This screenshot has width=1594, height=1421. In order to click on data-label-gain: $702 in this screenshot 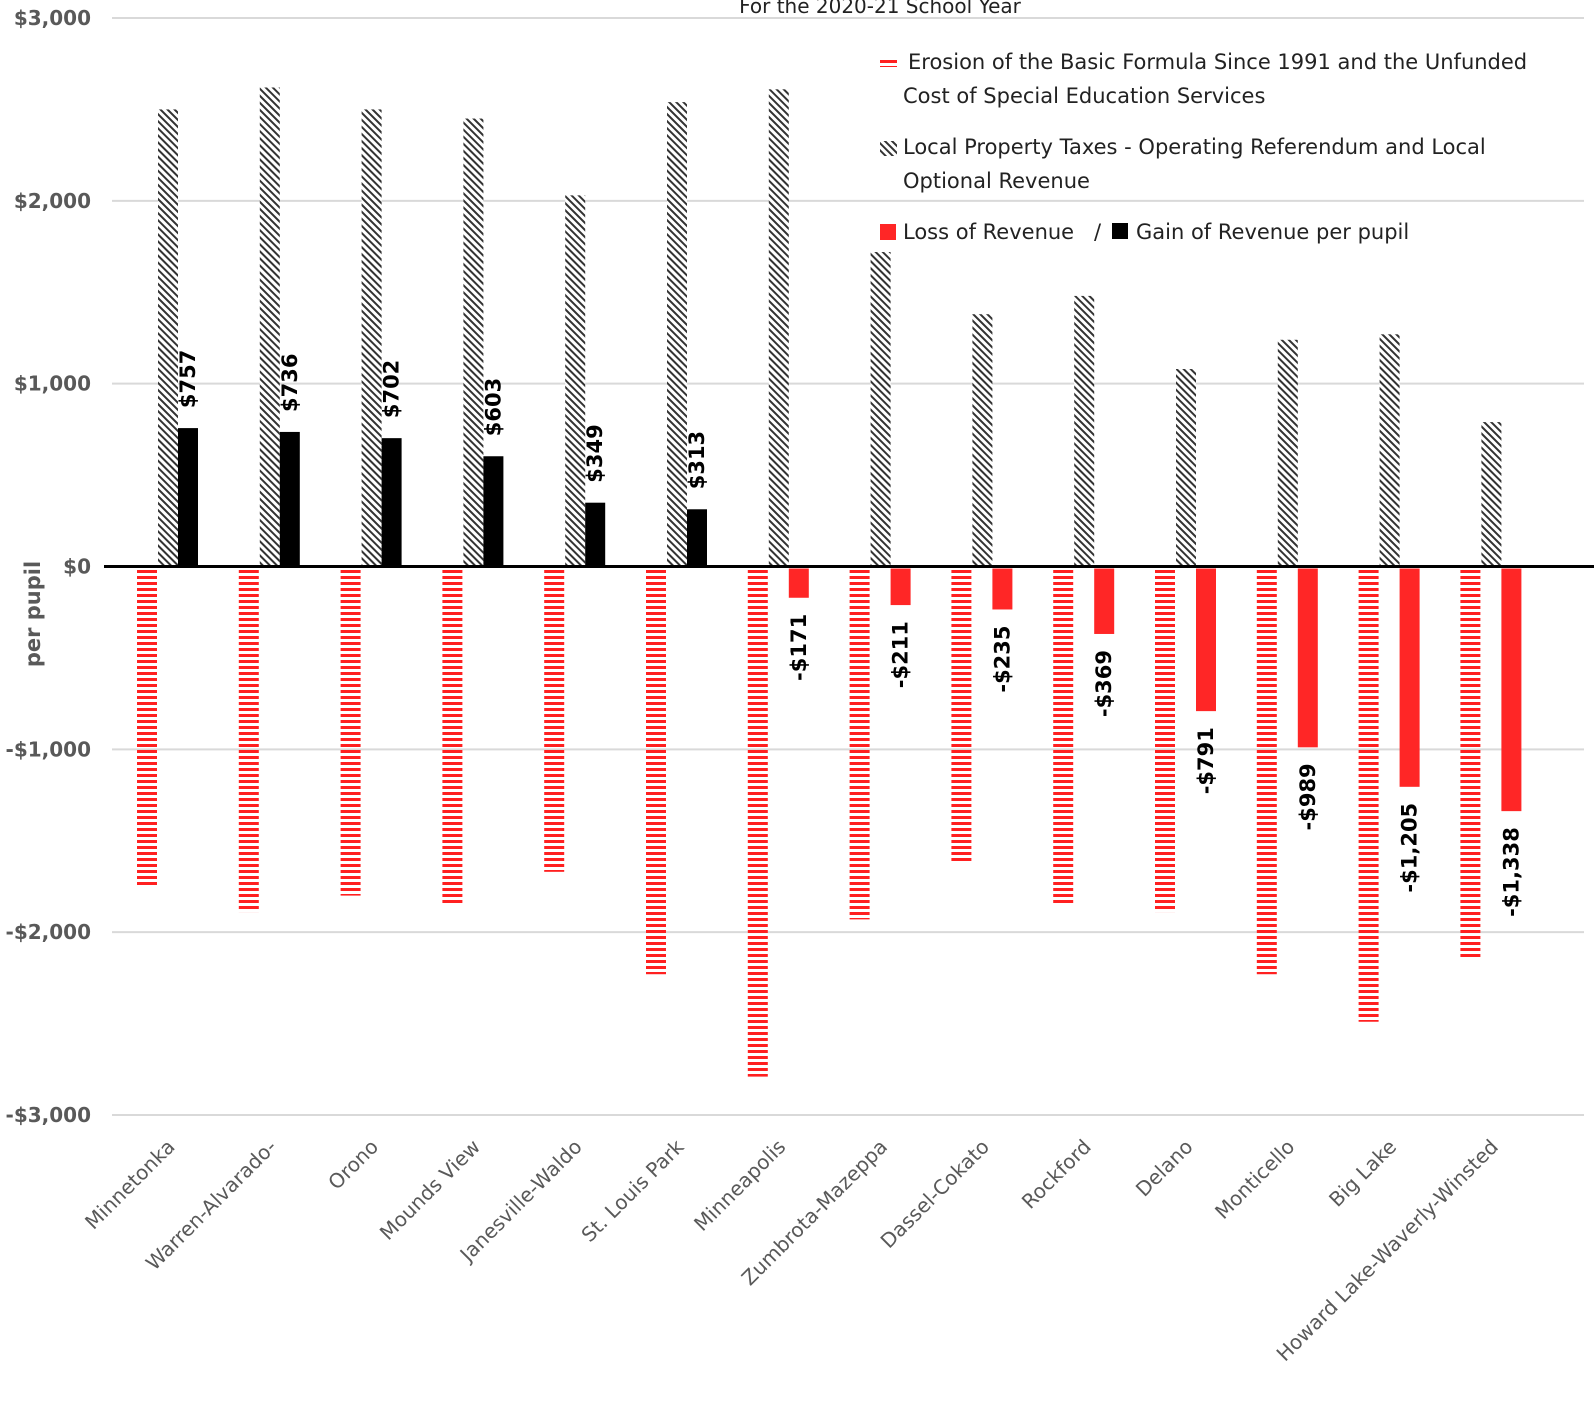, I will do `click(392, 389)`.